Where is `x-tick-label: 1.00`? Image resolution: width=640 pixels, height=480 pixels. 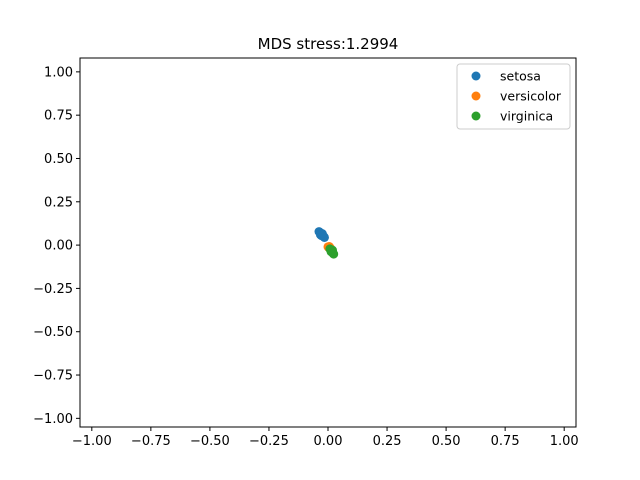
x-tick-label: 1.00 is located at coordinates (564, 441).